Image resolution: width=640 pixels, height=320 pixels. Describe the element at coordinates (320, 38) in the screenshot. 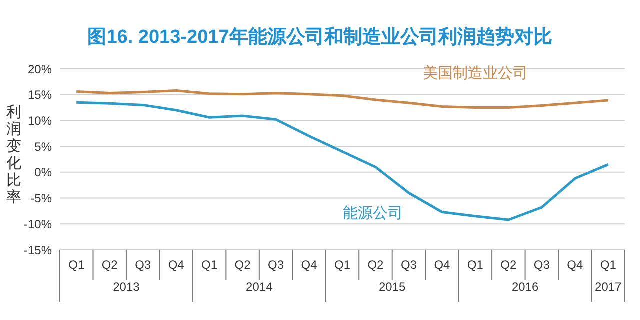

I see `chart-title: 图16. 2013-2017年能源公司和制造业公司利润趋势对比` at that location.